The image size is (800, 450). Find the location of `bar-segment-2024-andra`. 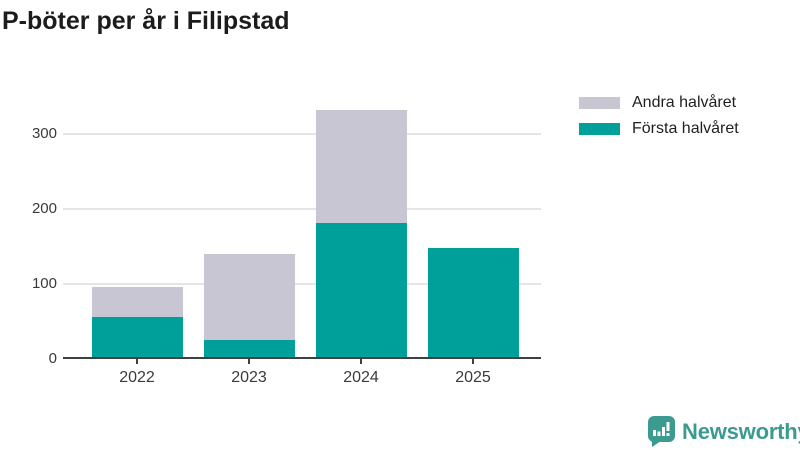

bar-segment-2024-andra is located at coordinates (361, 166).